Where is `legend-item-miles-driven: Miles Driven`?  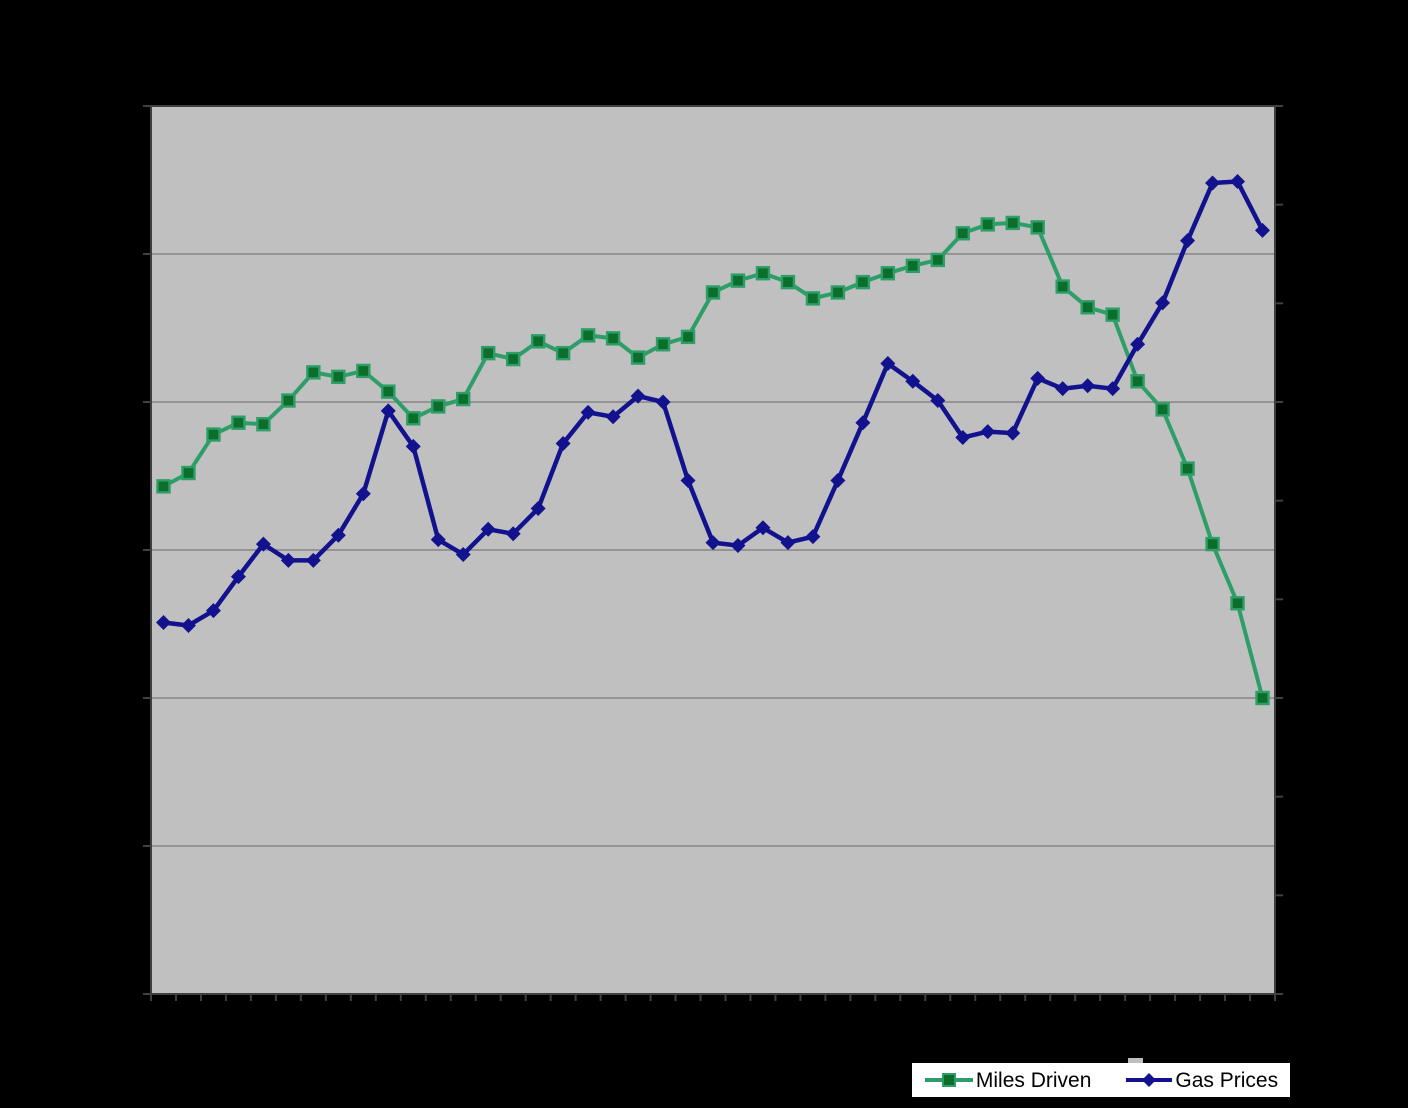
legend-item-miles-driven: Miles Driven is located at coordinates (1008, 1080).